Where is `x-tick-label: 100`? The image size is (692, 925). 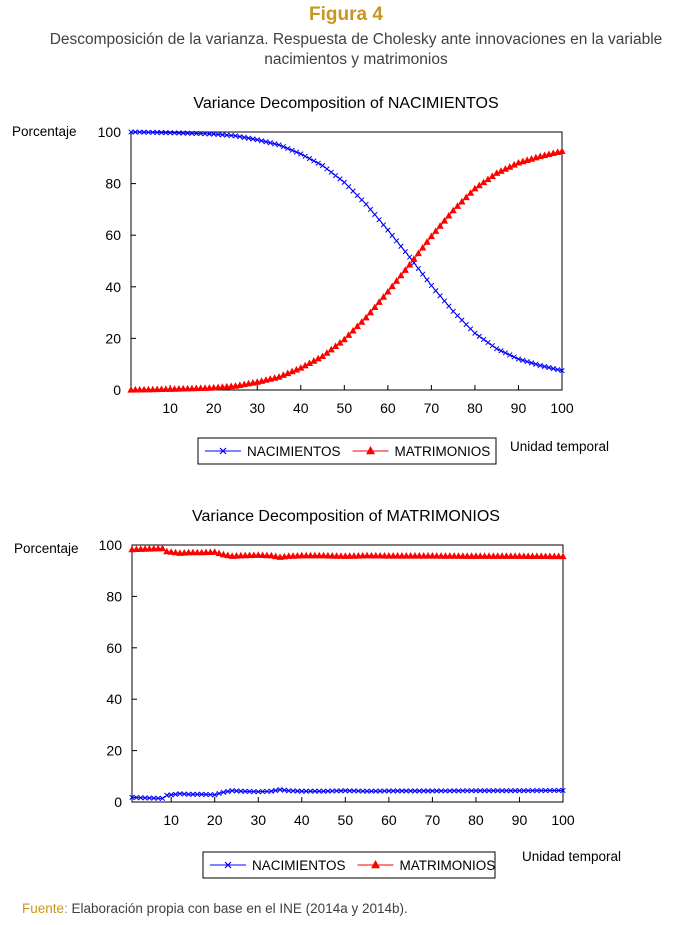
x-tick-label: 100 is located at coordinates (562, 408).